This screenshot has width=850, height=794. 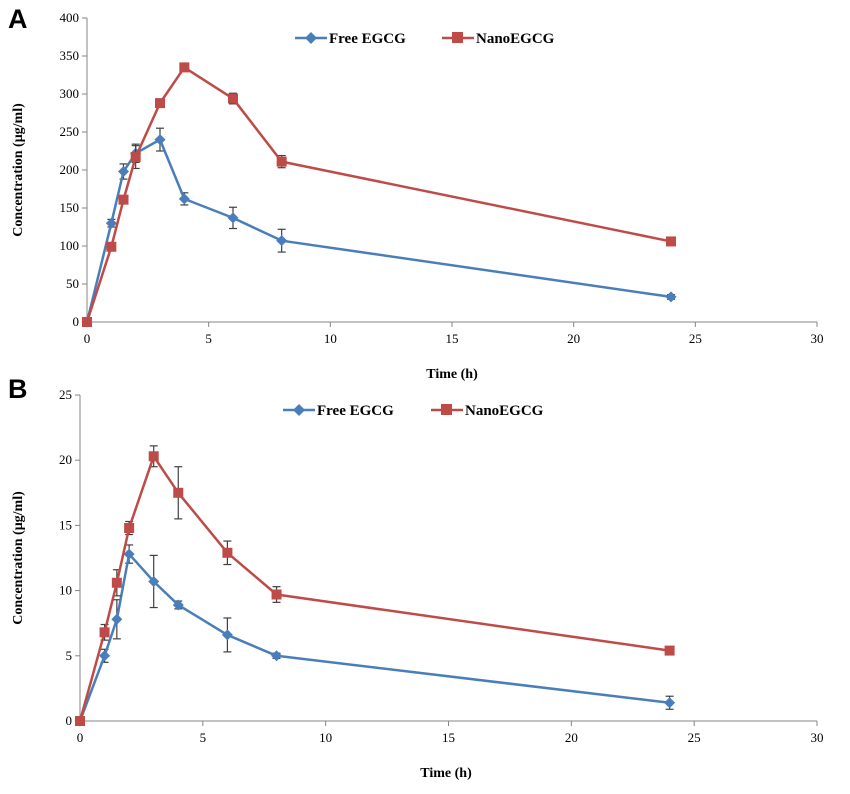 I want to click on x-axis-title-a: Time (h), so click(x=452, y=374).